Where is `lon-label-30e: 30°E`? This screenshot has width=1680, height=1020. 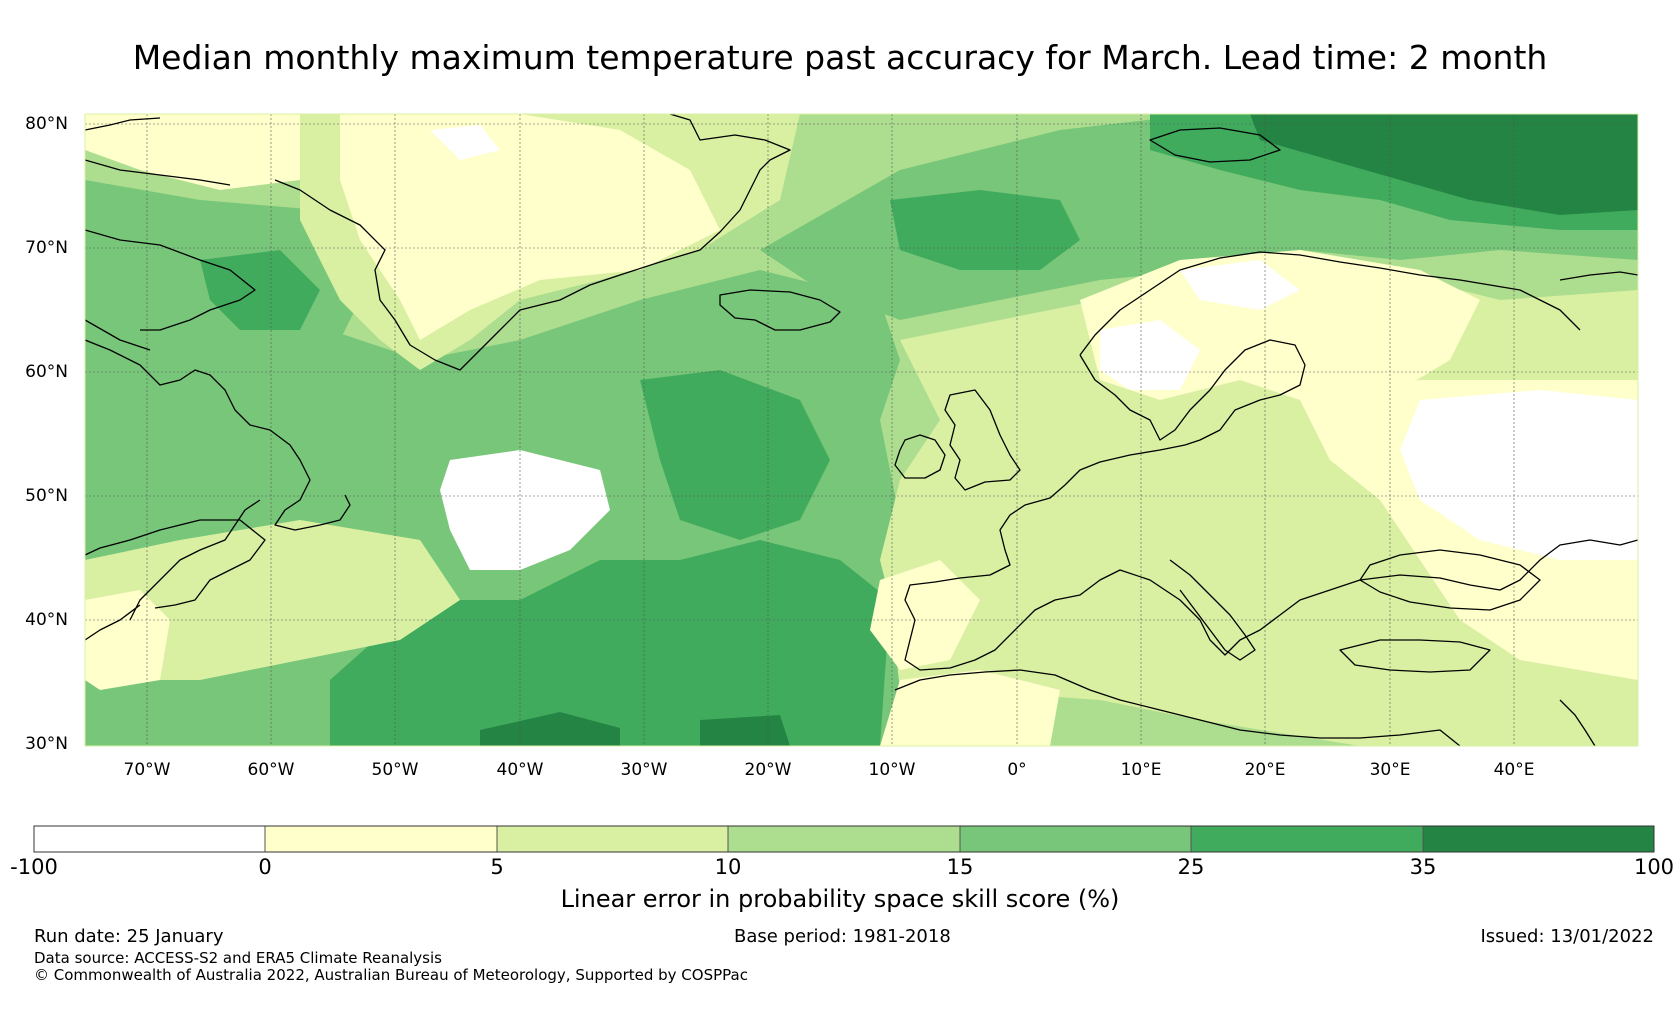
lon-label-30e: 30°E is located at coordinates (1390, 770).